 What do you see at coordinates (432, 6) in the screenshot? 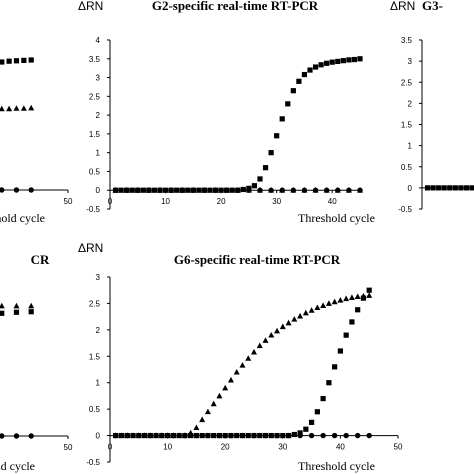
I see `chart-title: G3-` at bounding box center [432, 6].